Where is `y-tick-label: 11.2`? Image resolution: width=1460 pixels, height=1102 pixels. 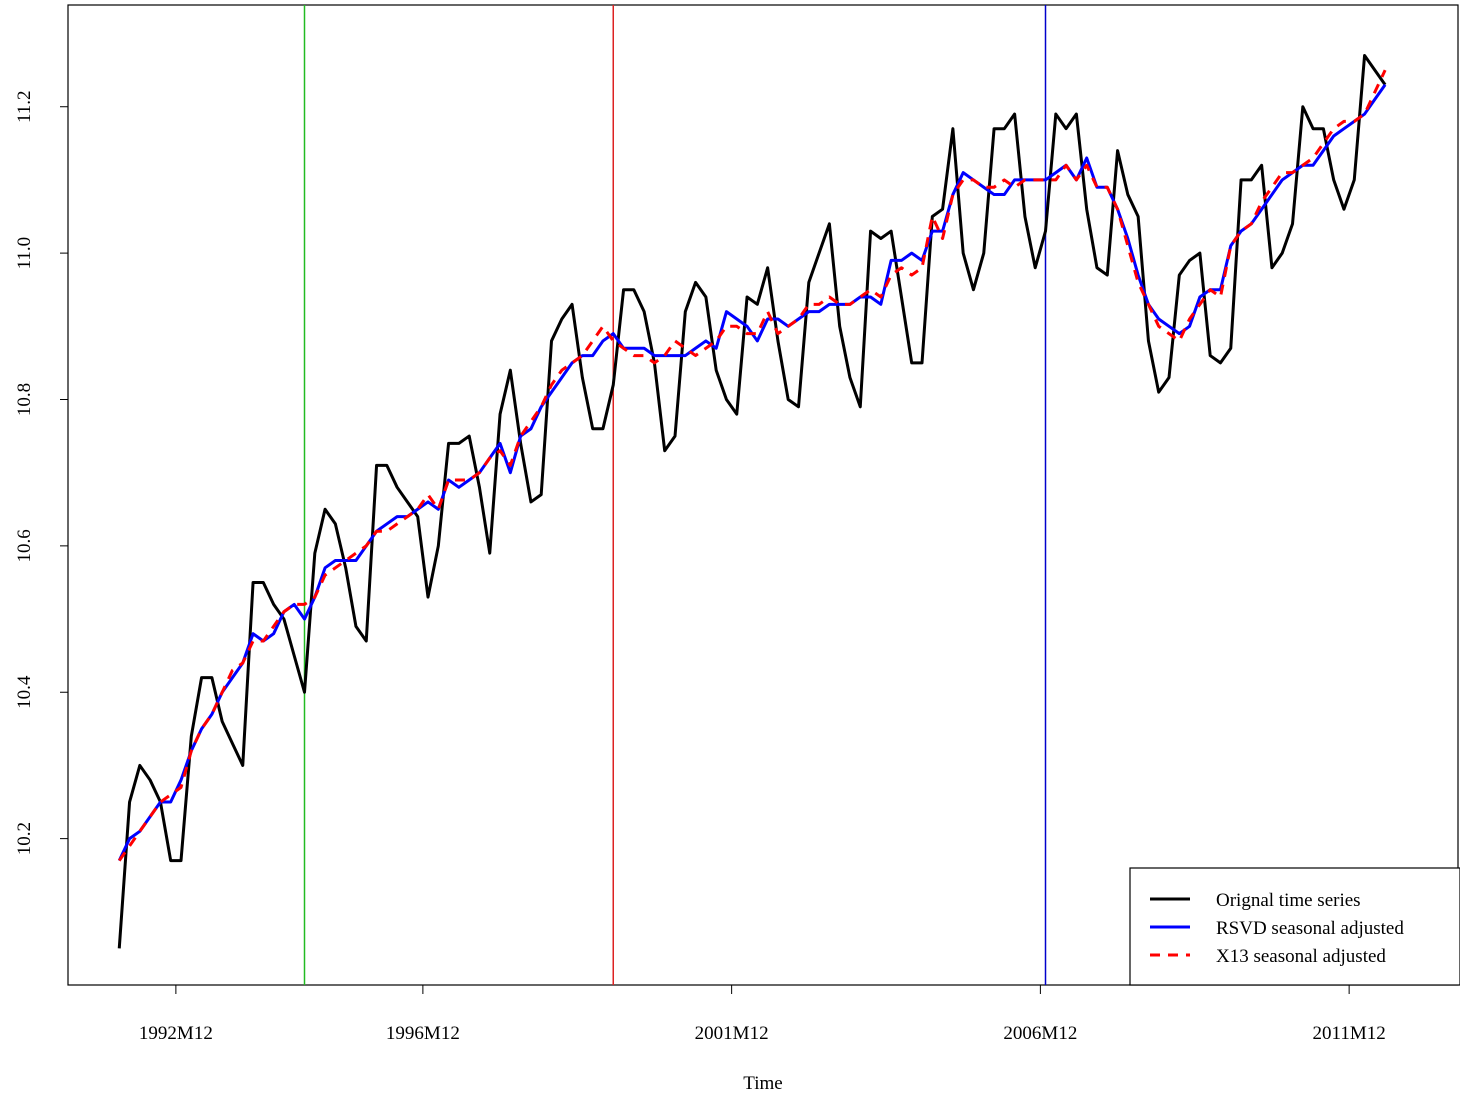 y-tick-label: 11.2 is located at coordinates (24, 106).